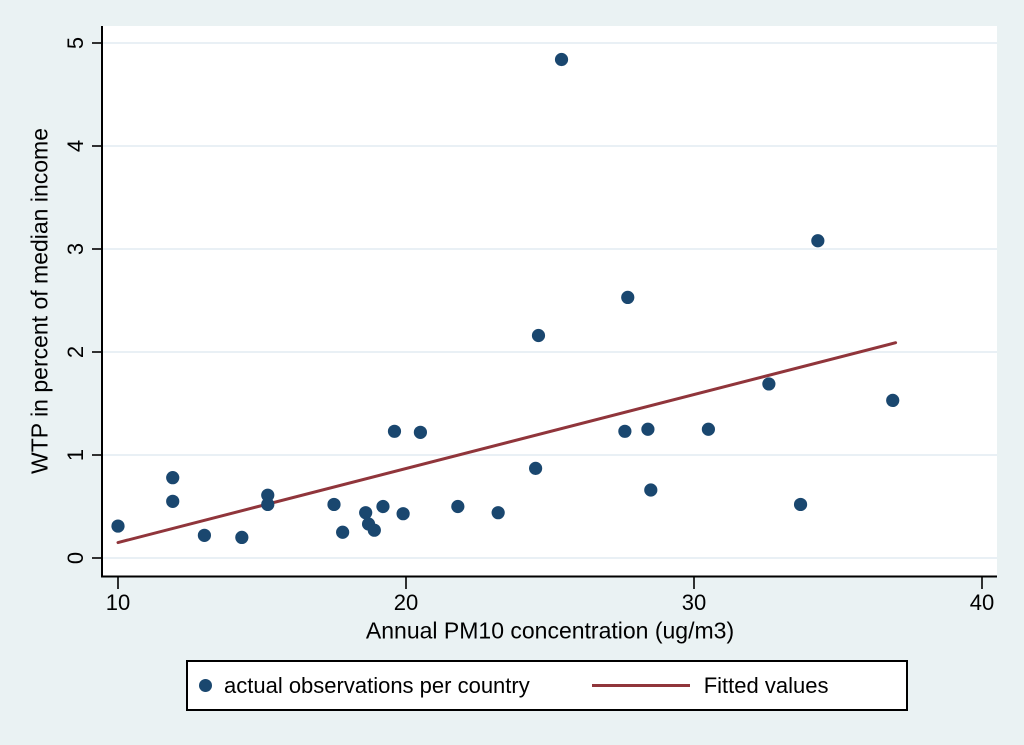 This screenshot has width=1024, height=745. What do you see at coordinates (550, 630) in the screenshot?
I see `x-axis-title: Annual PM10 concentration (ug/m3)` at bounding box center [550, 630].